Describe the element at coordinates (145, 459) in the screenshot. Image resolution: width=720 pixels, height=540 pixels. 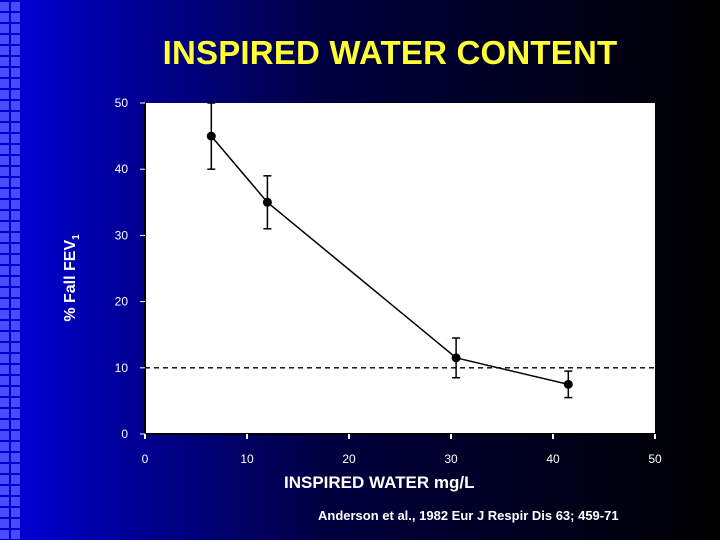
I see `x-tick-label: 0` at that location.